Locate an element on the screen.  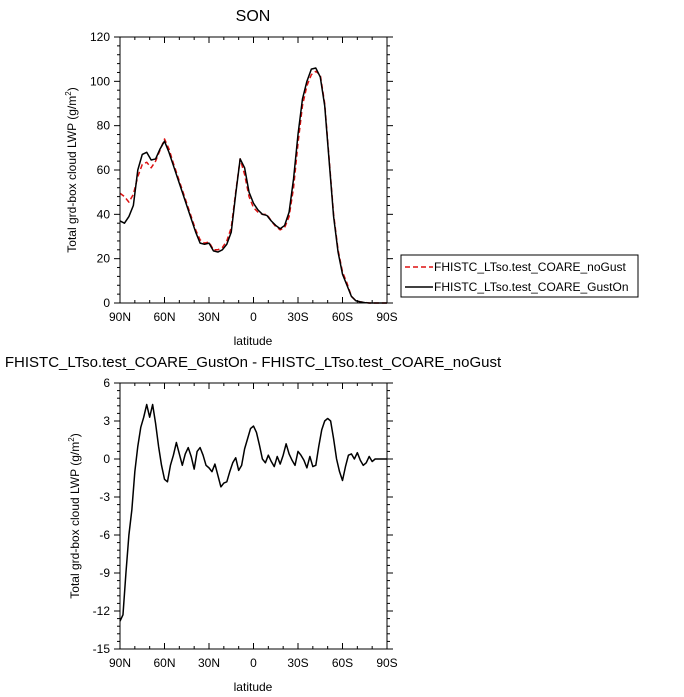
top-ytick-label-3: 60 is located at coordinates (104, 170).